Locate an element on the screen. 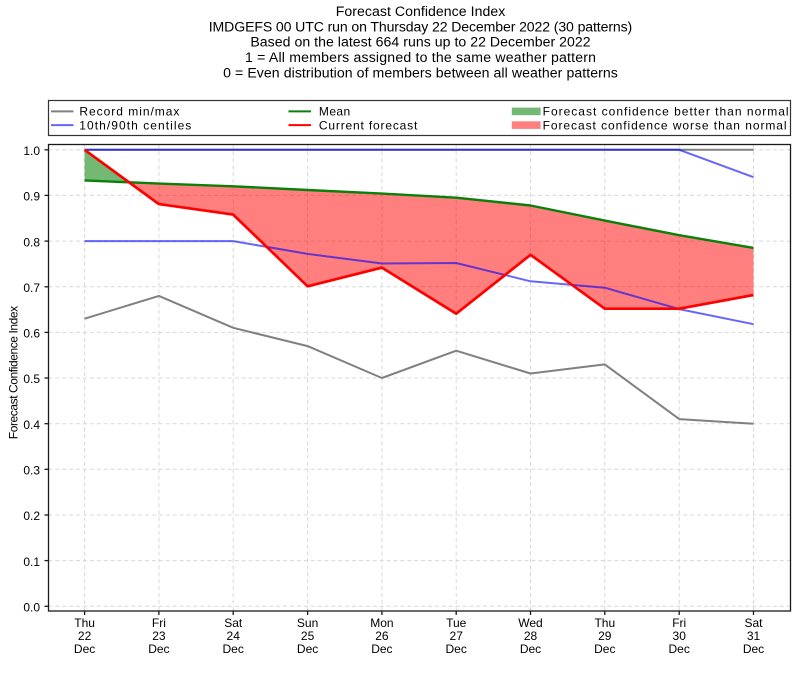 The height and width of the screenshot is (676, 800). svg-text: 0.3 is located at coordinates (31, 471).